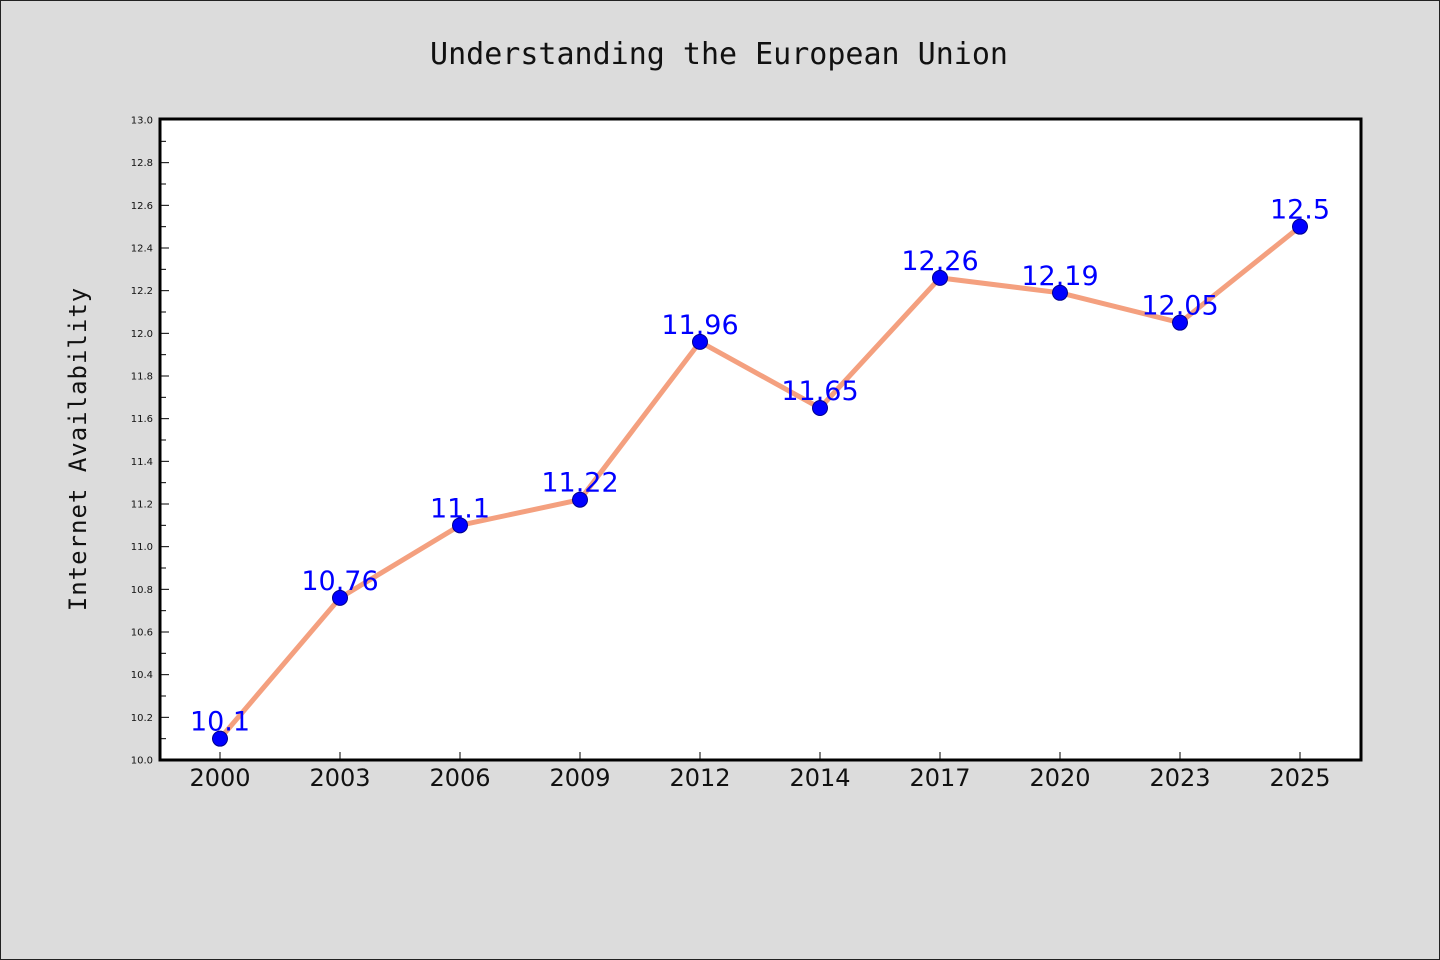 The width and height of the screenshot is (1440, 960). What do you see at coordinates (78, 449) in the screenshot?
I see `y-axis-label: Internet Availability` at bounding box center [78, 449].